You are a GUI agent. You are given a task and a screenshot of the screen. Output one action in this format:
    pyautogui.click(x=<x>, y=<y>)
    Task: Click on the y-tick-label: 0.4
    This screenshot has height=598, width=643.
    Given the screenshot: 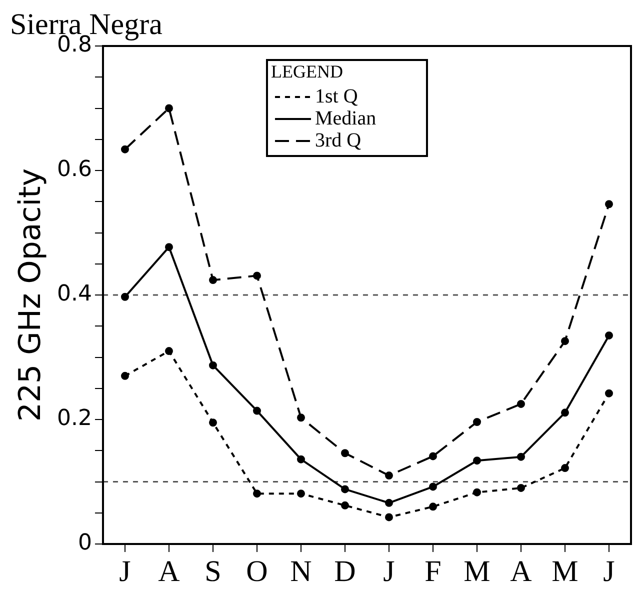 What is the action you would take?
    pyautogui.click(x=74, y=294)
    